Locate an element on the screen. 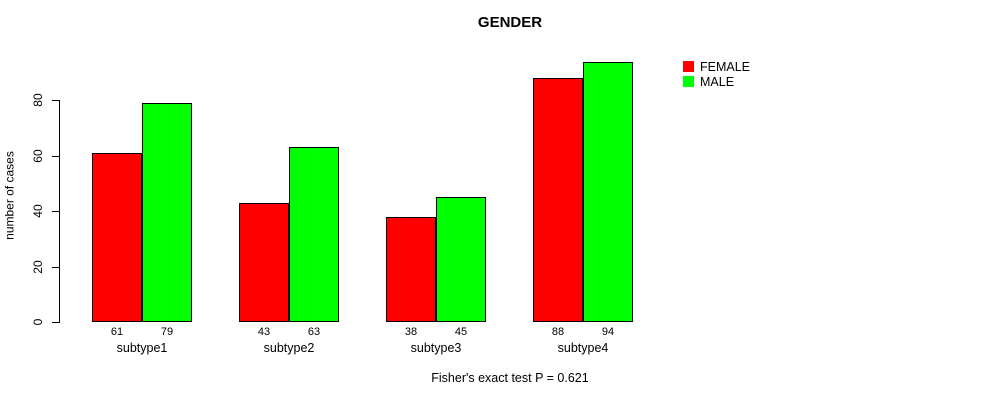  y-axis-title: number of cases is located at coordinates (9, 195).